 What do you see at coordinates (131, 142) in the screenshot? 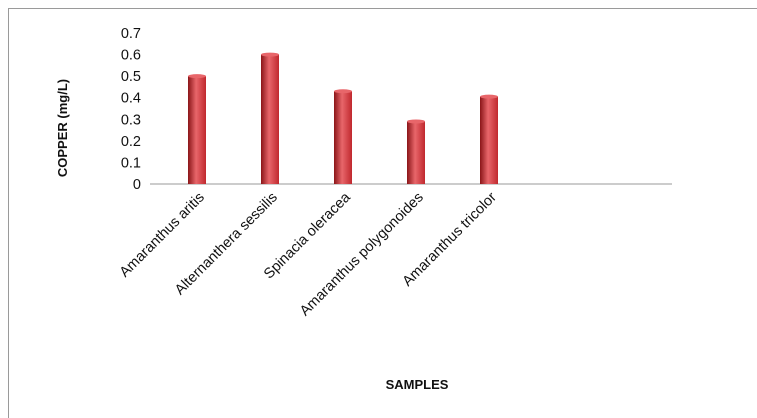
I see `y-tick-label: 0.2` at bounding box center [131, 142].